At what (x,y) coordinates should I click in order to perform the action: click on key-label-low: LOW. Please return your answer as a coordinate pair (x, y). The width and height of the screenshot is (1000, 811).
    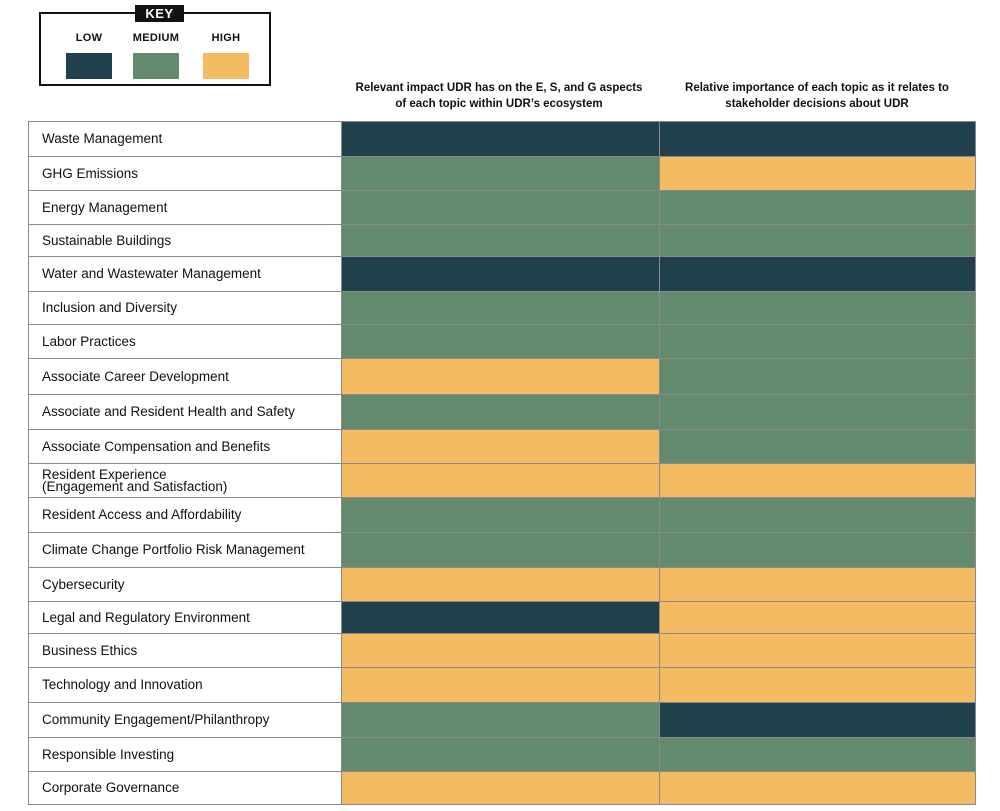
    Looking at the image, I should click on (89, 38).